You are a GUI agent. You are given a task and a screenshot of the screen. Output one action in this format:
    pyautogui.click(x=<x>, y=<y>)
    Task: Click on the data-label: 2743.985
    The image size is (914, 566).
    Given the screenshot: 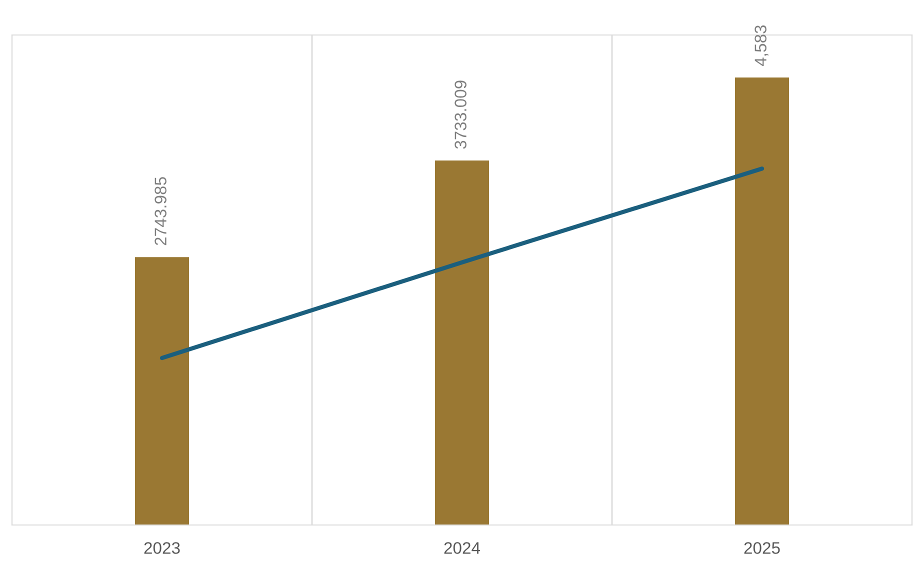 What is the action you would take?
    pyautogui.click(x=160, y=211)
    